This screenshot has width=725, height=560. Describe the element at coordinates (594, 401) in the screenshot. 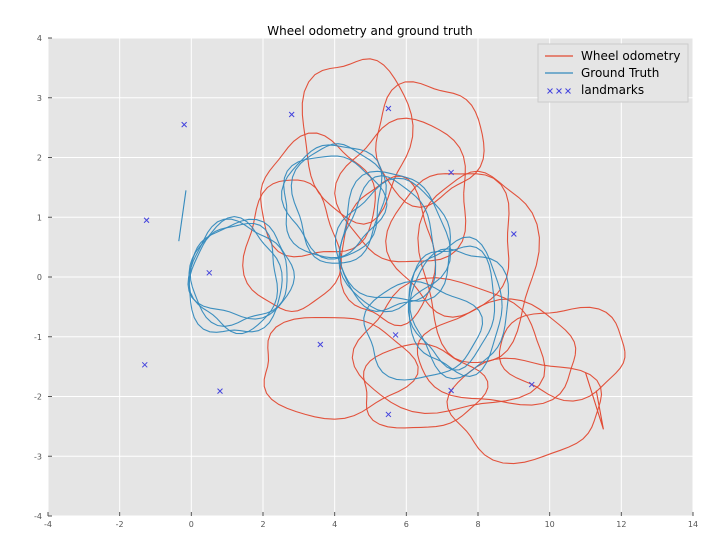

I see `wheel-odometry-tail` at that location.